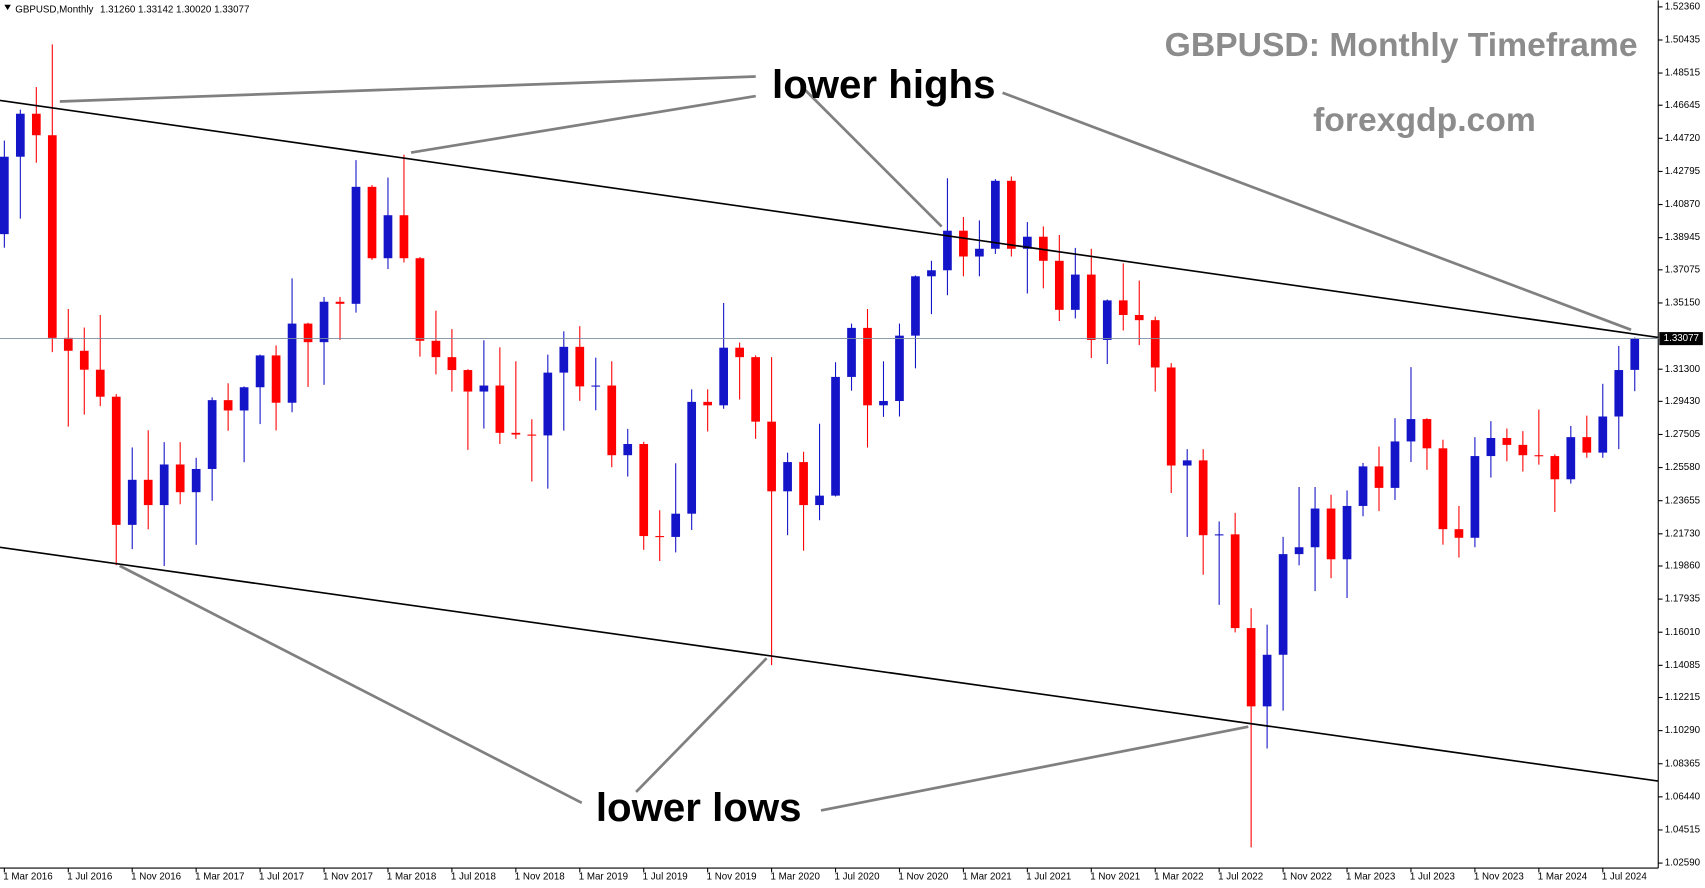 The width and height of the screenshot is (1705, 888). I want to click on header-icon, so click(7, 7).